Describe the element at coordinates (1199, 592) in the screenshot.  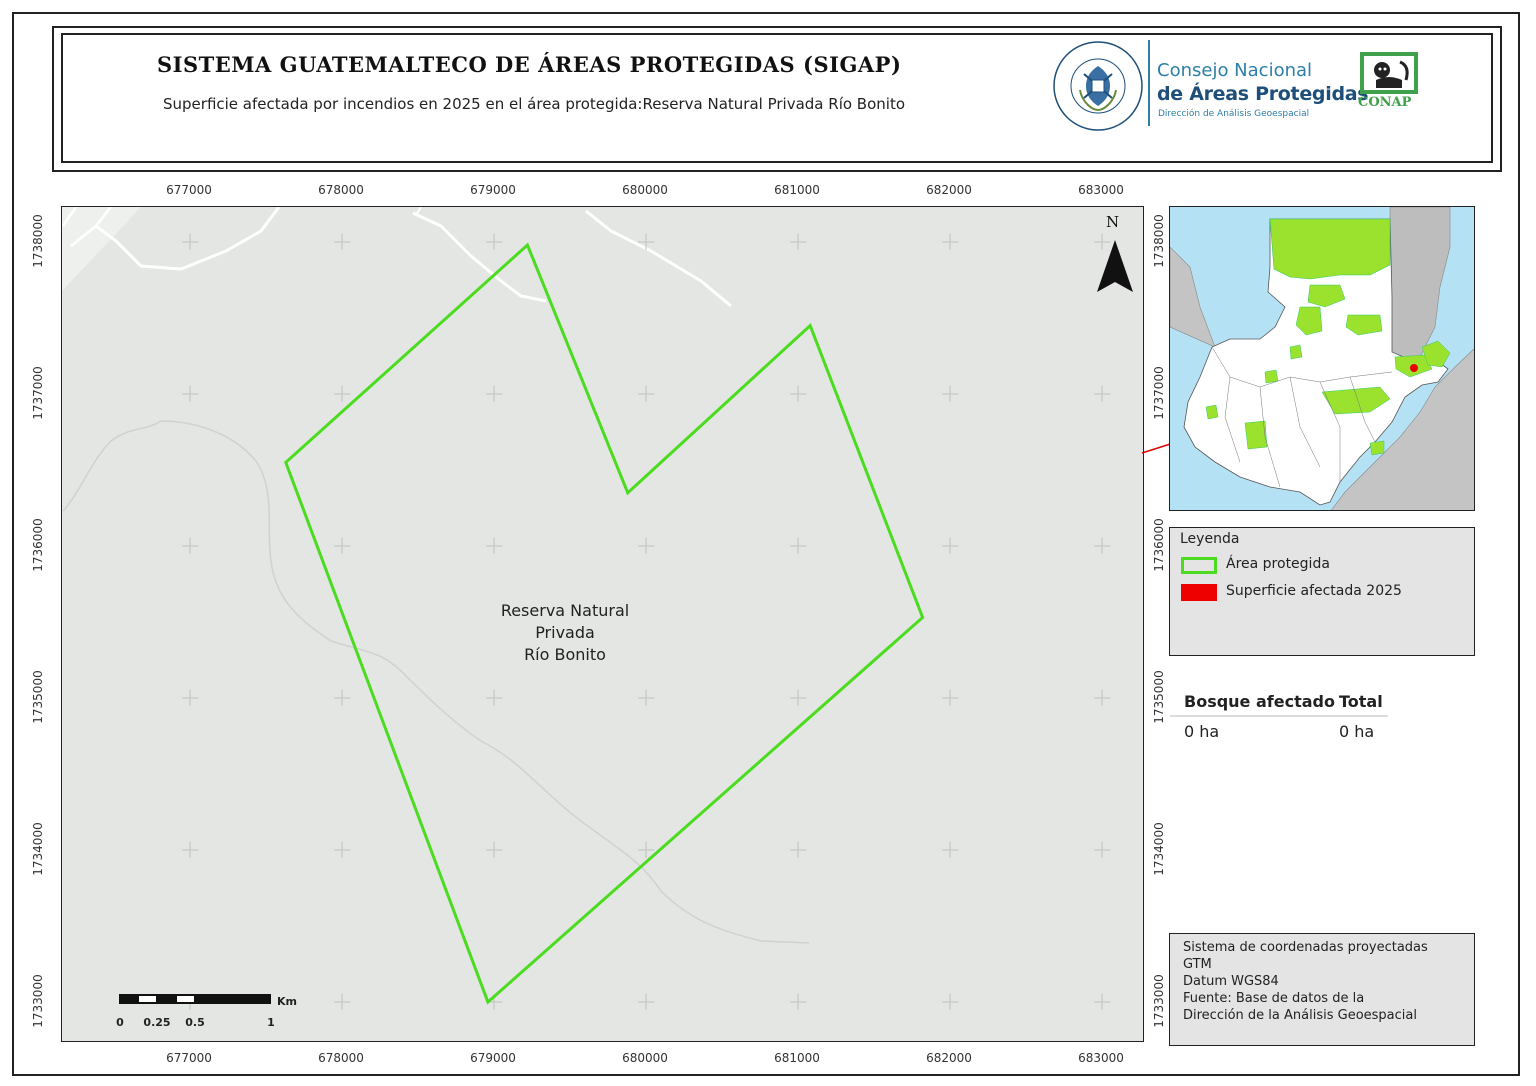
I see `legend-swatch-affected-surface` at that location.